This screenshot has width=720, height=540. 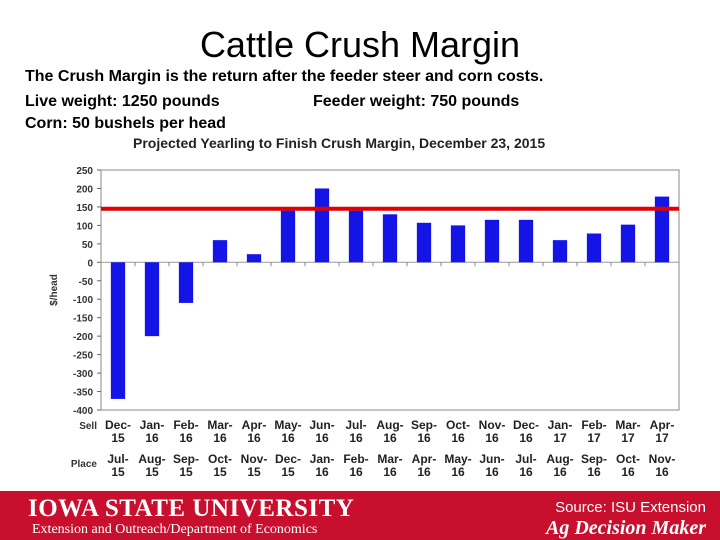 I want to click on y-tick-label: -250, so click(x=83, y=356).